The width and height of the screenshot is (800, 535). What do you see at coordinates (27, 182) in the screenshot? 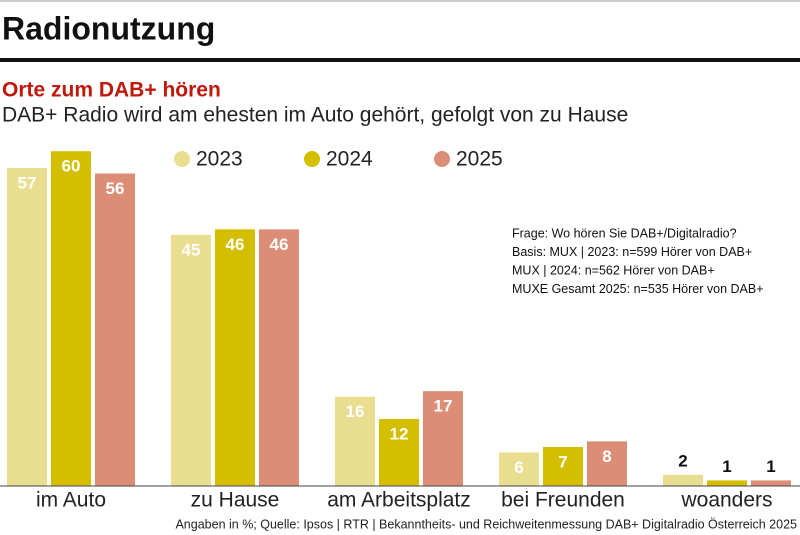
I see `value-label: 57` at bounding box center [27, 182].